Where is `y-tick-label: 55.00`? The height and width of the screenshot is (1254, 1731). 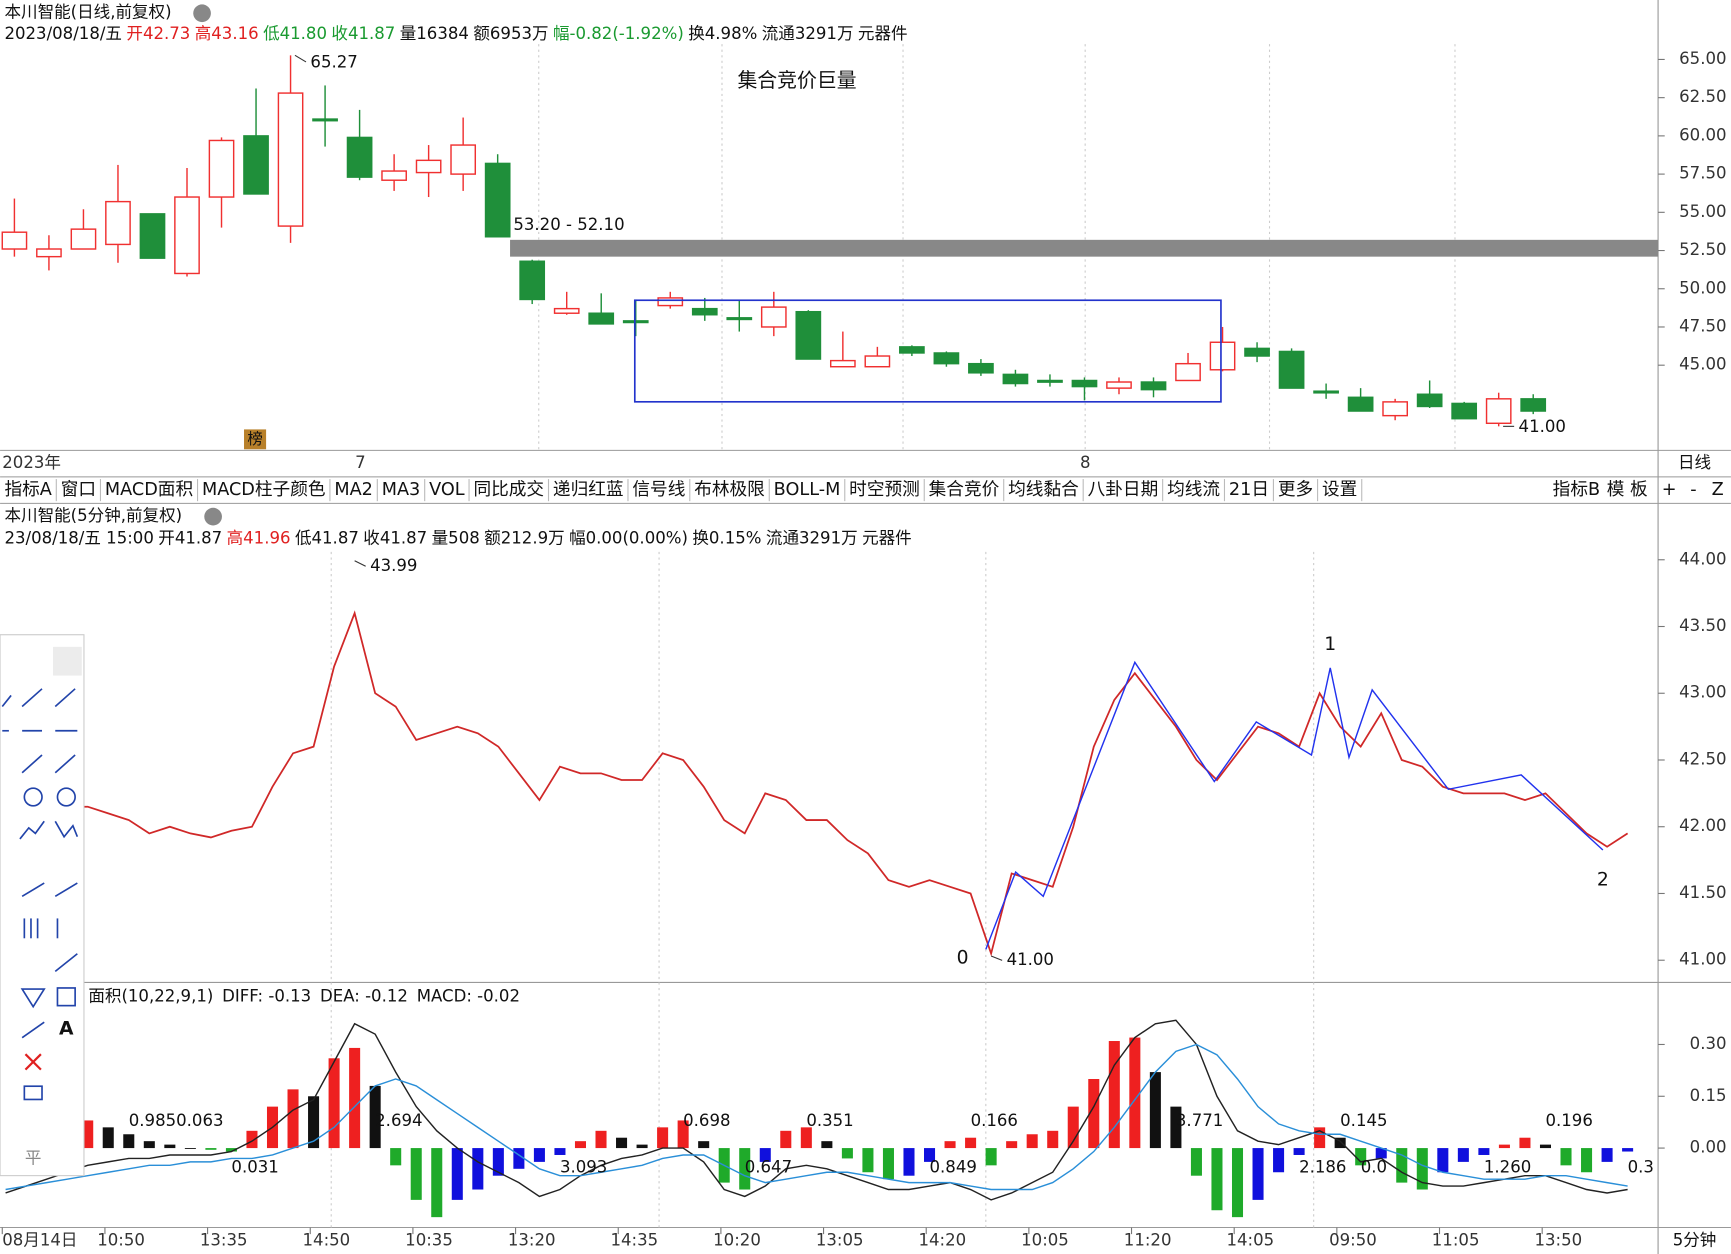 y-tick-label: 55.00 is located at coordinates (1702, 211).